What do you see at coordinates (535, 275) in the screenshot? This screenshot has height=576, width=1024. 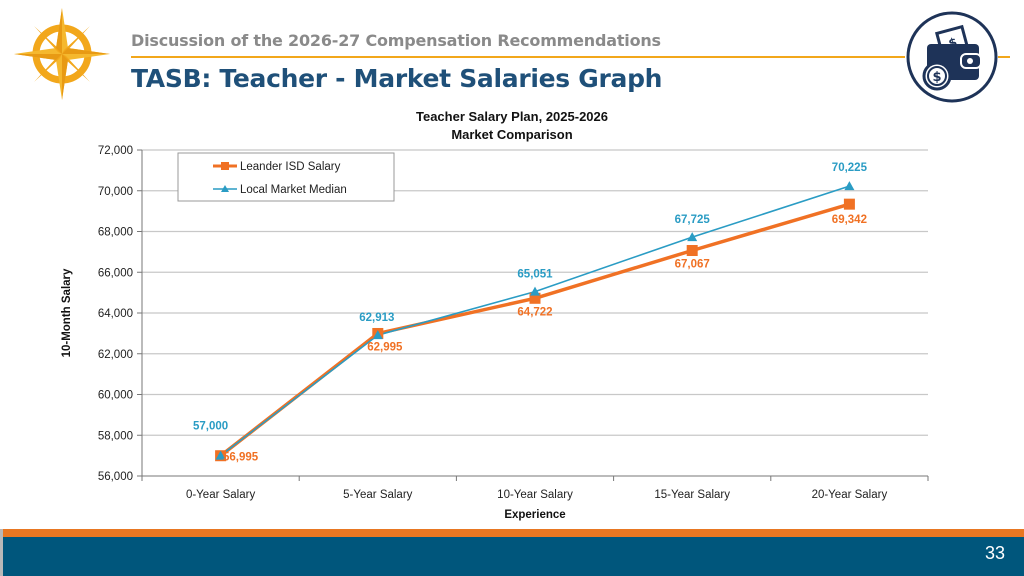 I see `market-data-label: 65,051` at bounding box center [535, 275].